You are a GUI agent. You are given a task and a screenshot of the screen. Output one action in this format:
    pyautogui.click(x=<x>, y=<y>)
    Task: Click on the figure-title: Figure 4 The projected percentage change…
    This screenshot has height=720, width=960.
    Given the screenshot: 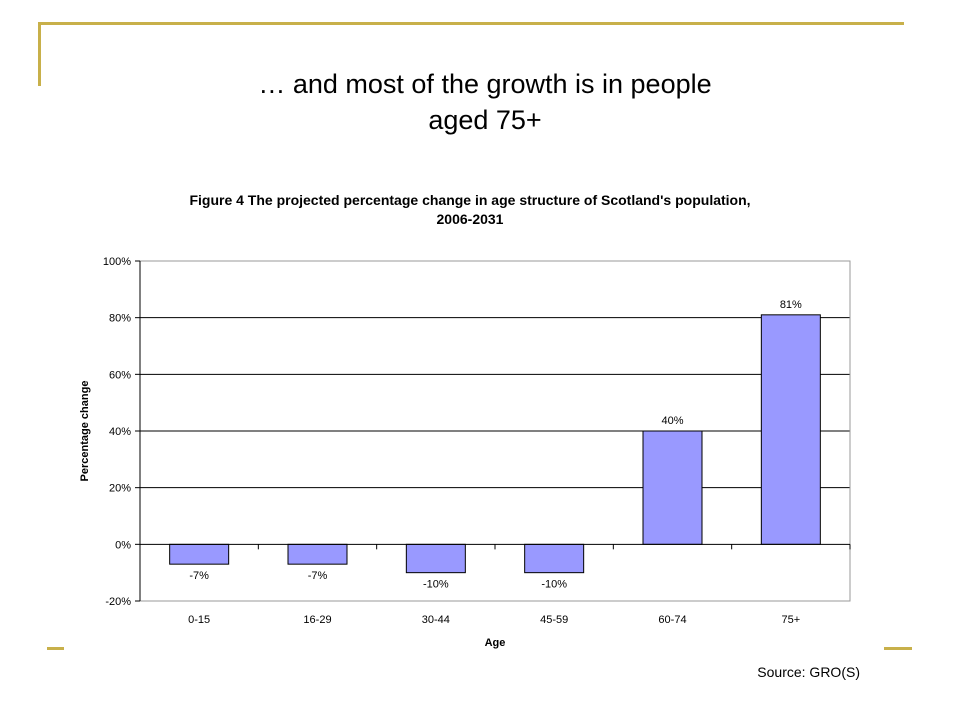 What is the action you would take?
    pyautogui.click(x=470, y=210)
    